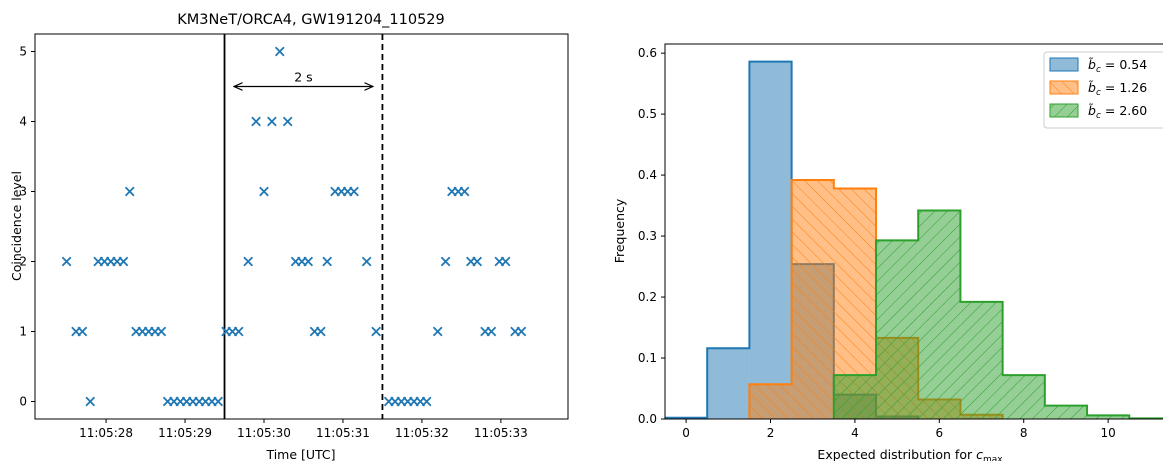 The image size is (1163, 461). What do you see at coordinates (771, 433) in the screenshot?
I see `right-x-tick-label: 2` at bounding box center [771, 433].